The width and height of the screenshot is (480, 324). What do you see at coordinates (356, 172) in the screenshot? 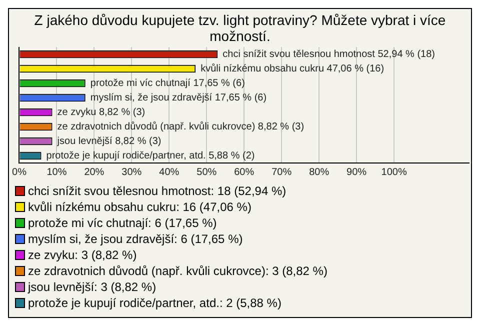
I see `x-tick-label: 90%` at bounding box center [356, 172].